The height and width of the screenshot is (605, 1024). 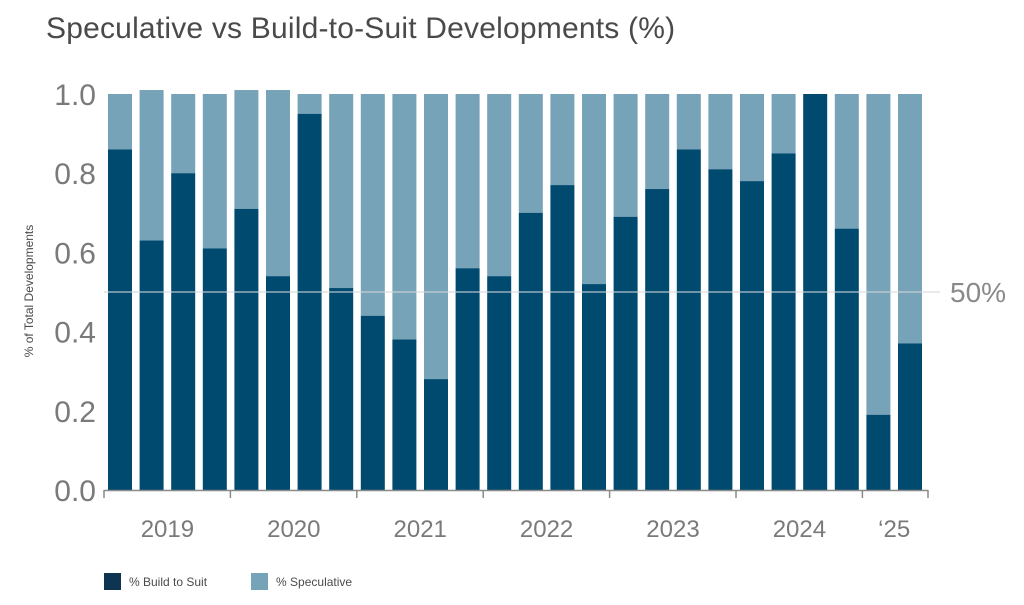 I want to click on x-tick-label: 2024, so click(x=799, y=529).